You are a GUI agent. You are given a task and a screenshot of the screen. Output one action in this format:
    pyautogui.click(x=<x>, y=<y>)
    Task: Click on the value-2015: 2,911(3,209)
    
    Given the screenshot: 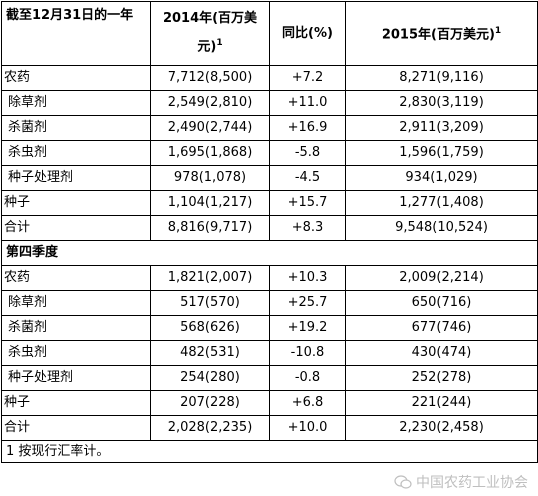 What is the action you would take?
    pyautogui.click(x=441, y=128)
    